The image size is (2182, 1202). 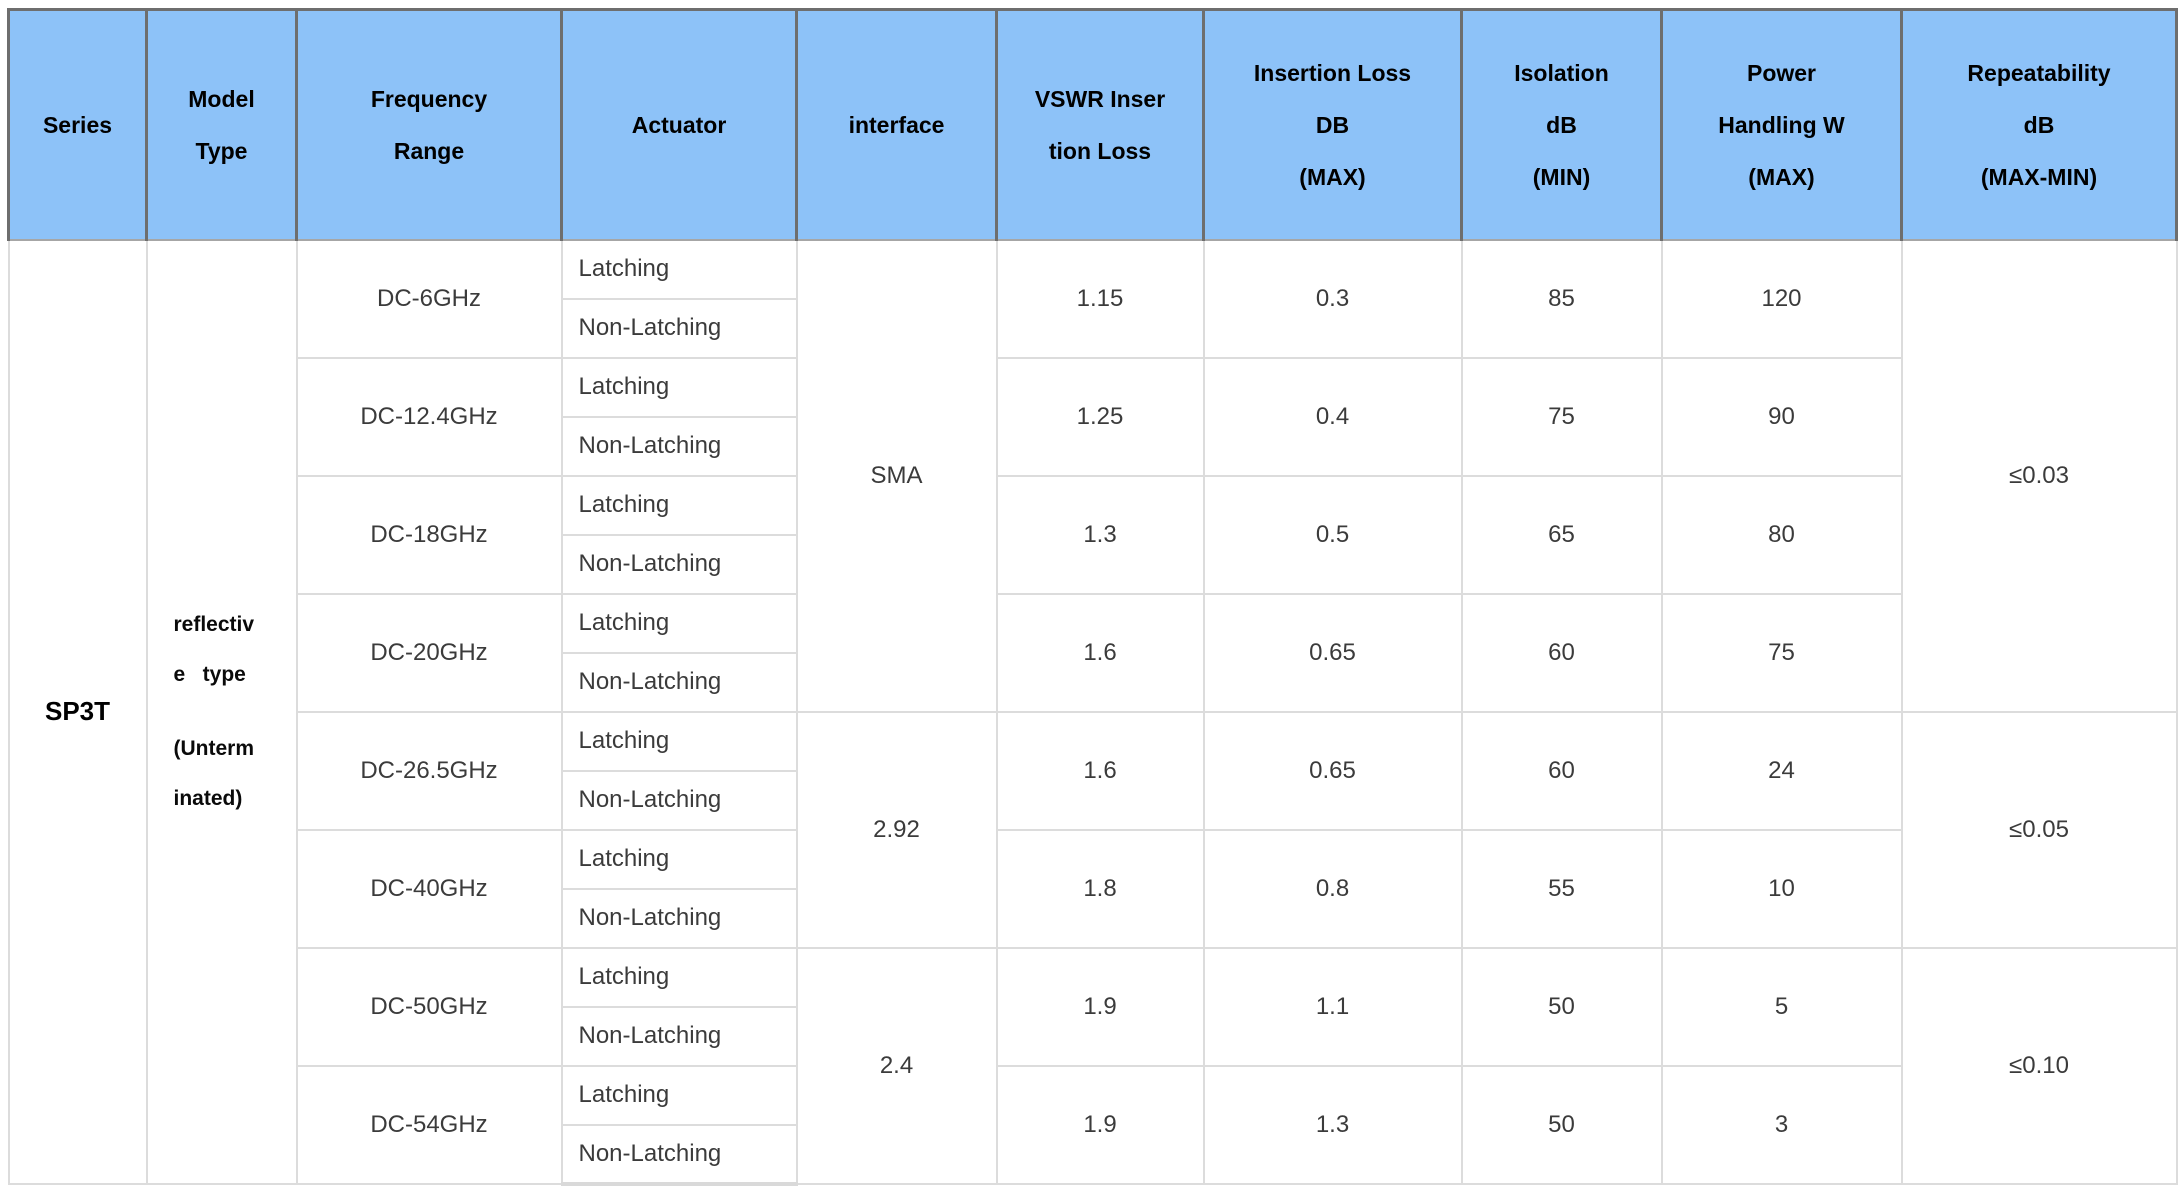 I want to click on header-text: DB, so click(x=1332, y=124).